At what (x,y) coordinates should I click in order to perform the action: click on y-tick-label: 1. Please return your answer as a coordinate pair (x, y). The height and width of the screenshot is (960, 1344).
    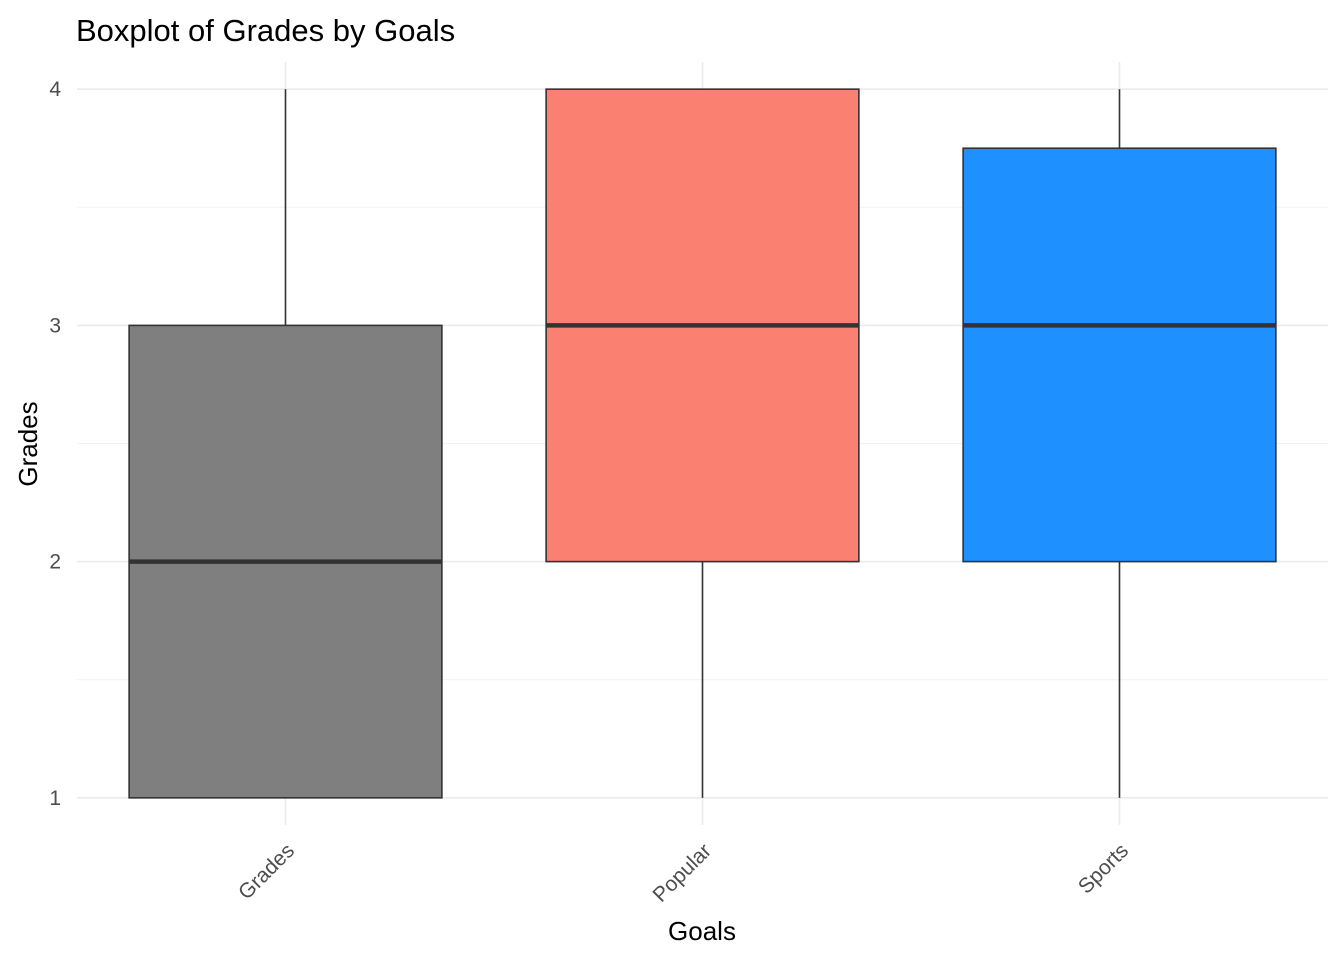
    Looking at the image, I should click on (55, 798).